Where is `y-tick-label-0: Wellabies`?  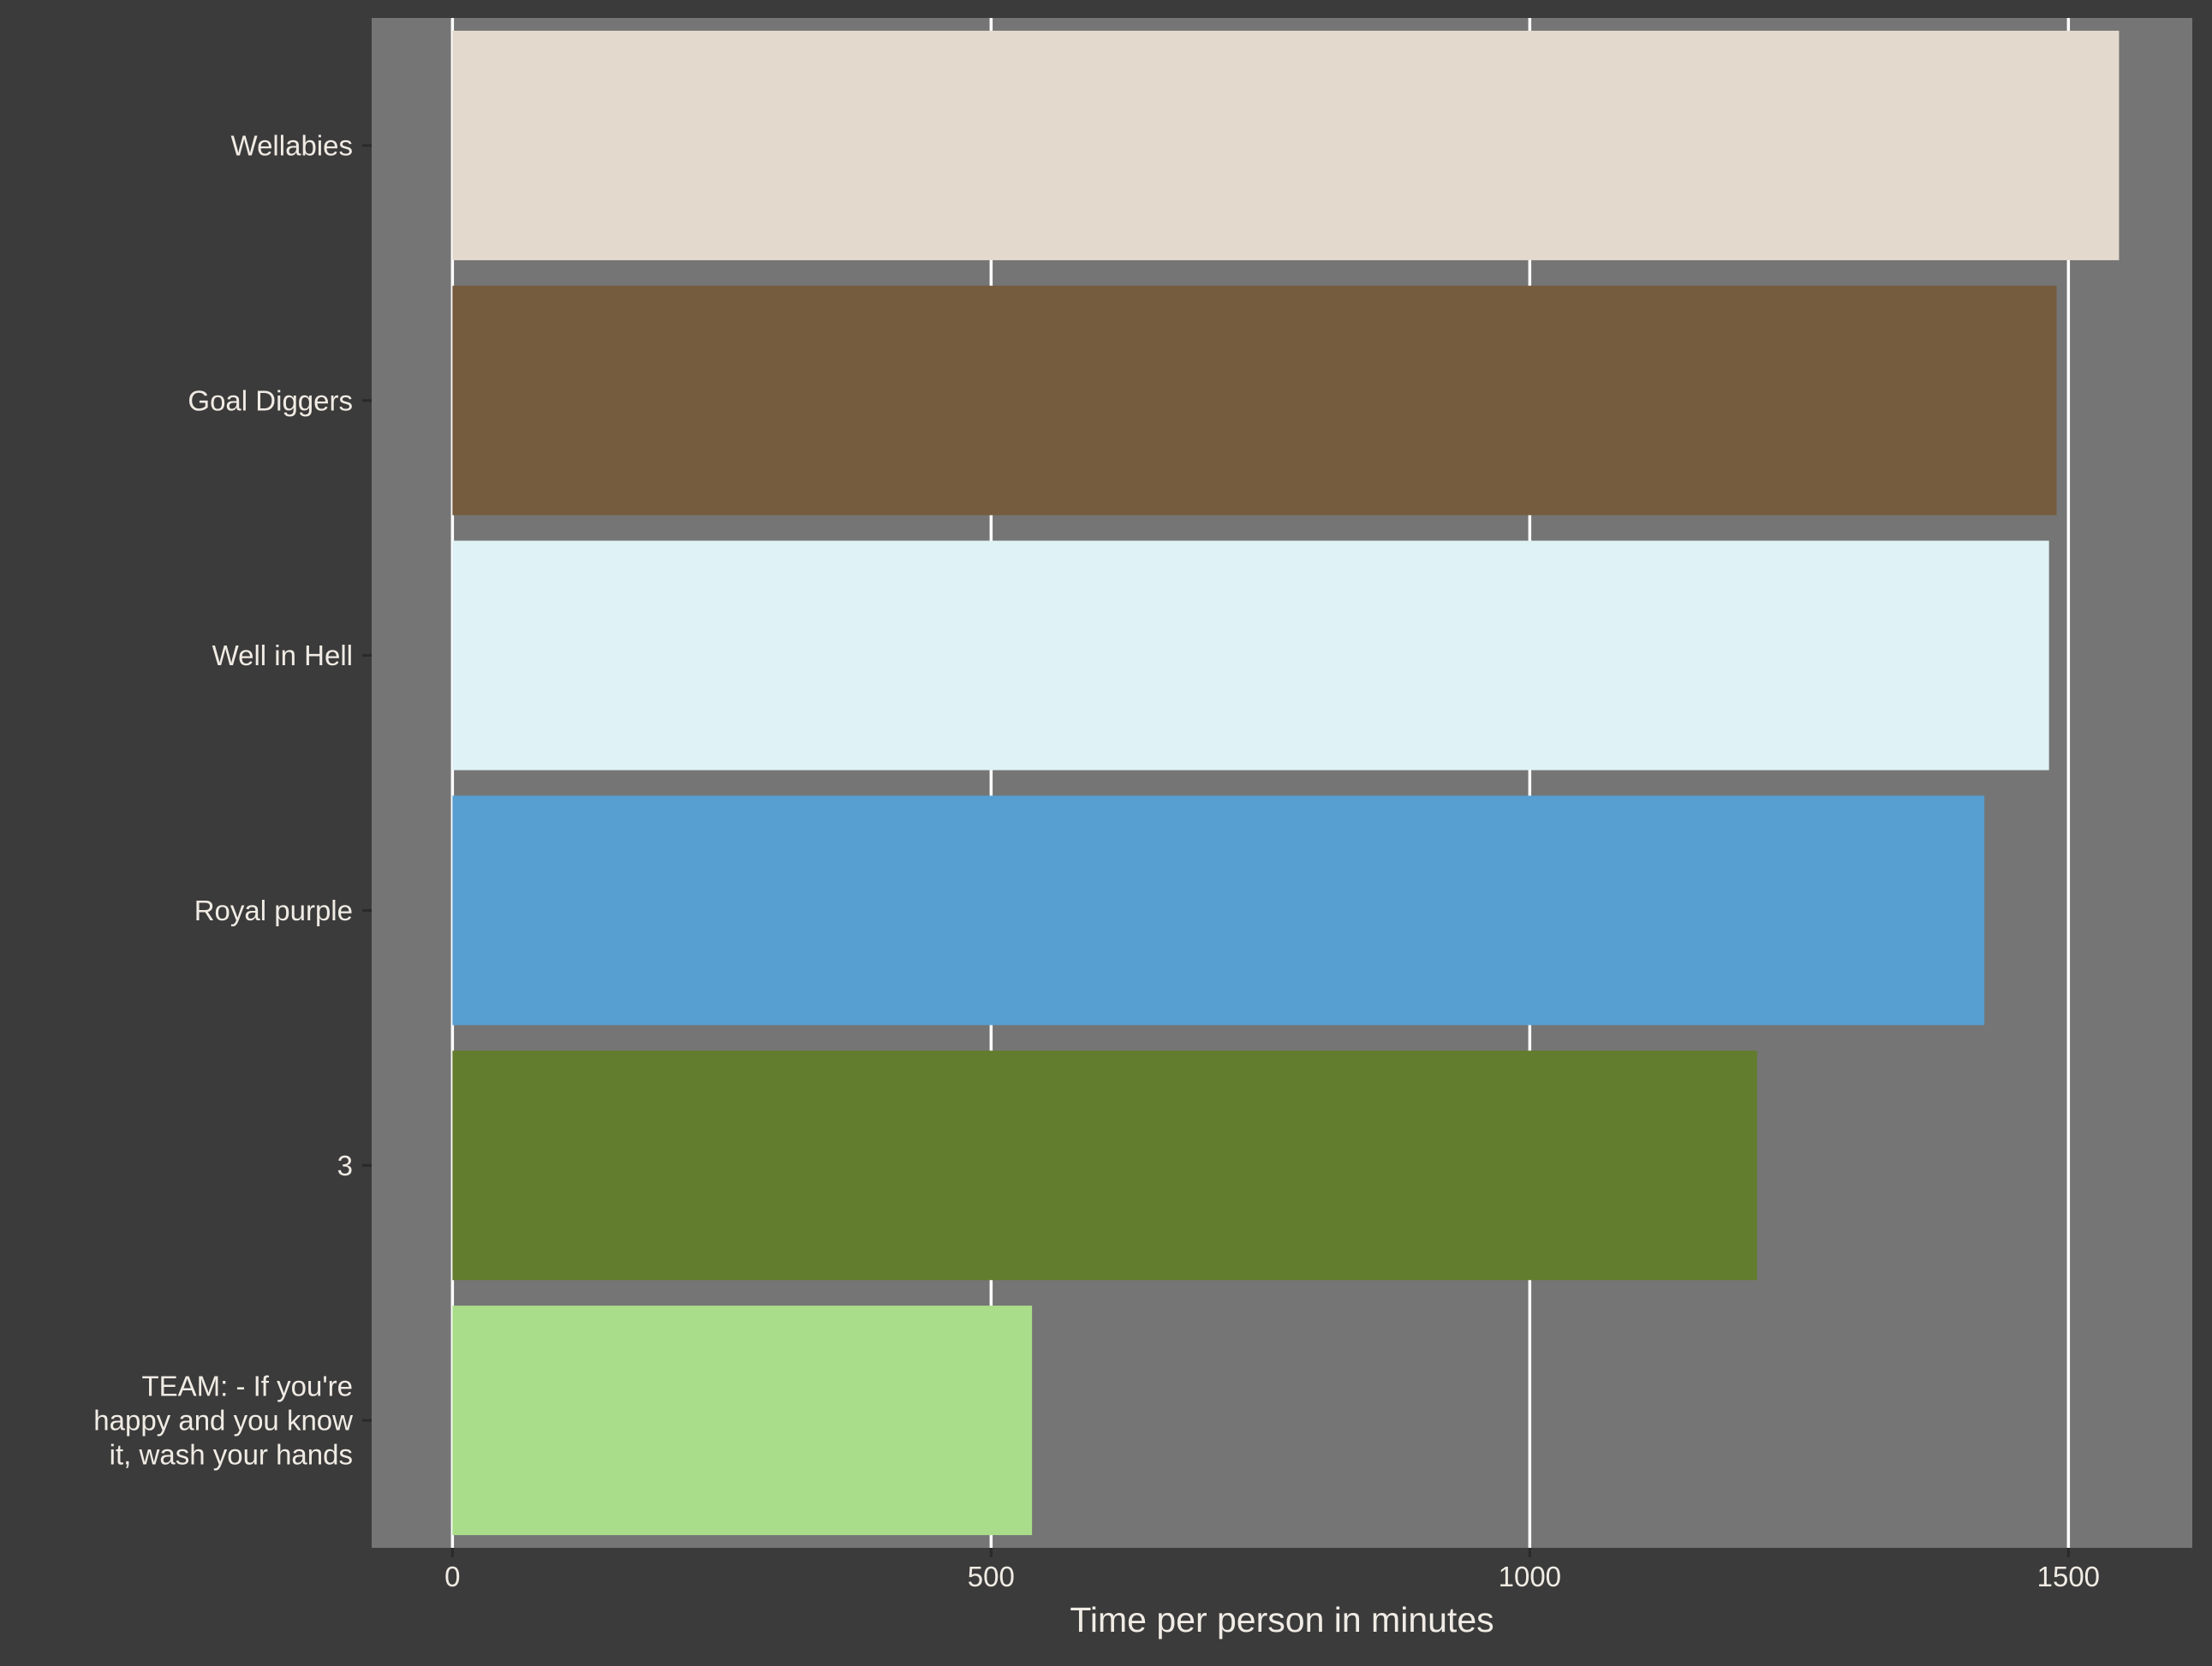
y-tick-label-0: Wellabies is located at coordinates (292, 145).